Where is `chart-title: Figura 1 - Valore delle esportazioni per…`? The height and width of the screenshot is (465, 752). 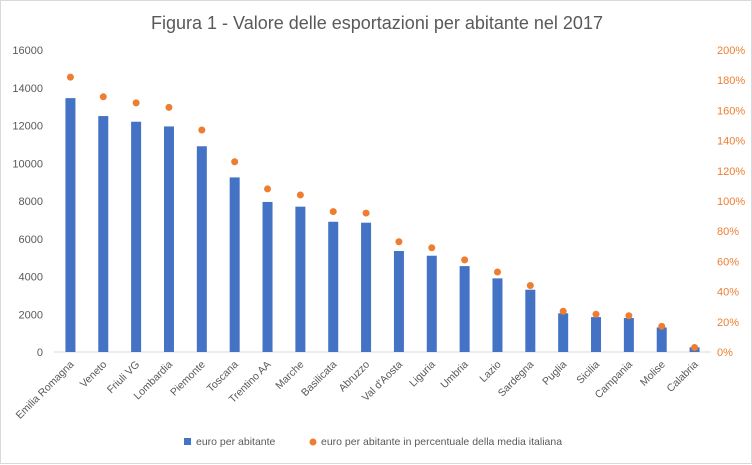 chart-title: Figura 1 - Valore delle esportazioni per… is located at coordinates (377, 23).